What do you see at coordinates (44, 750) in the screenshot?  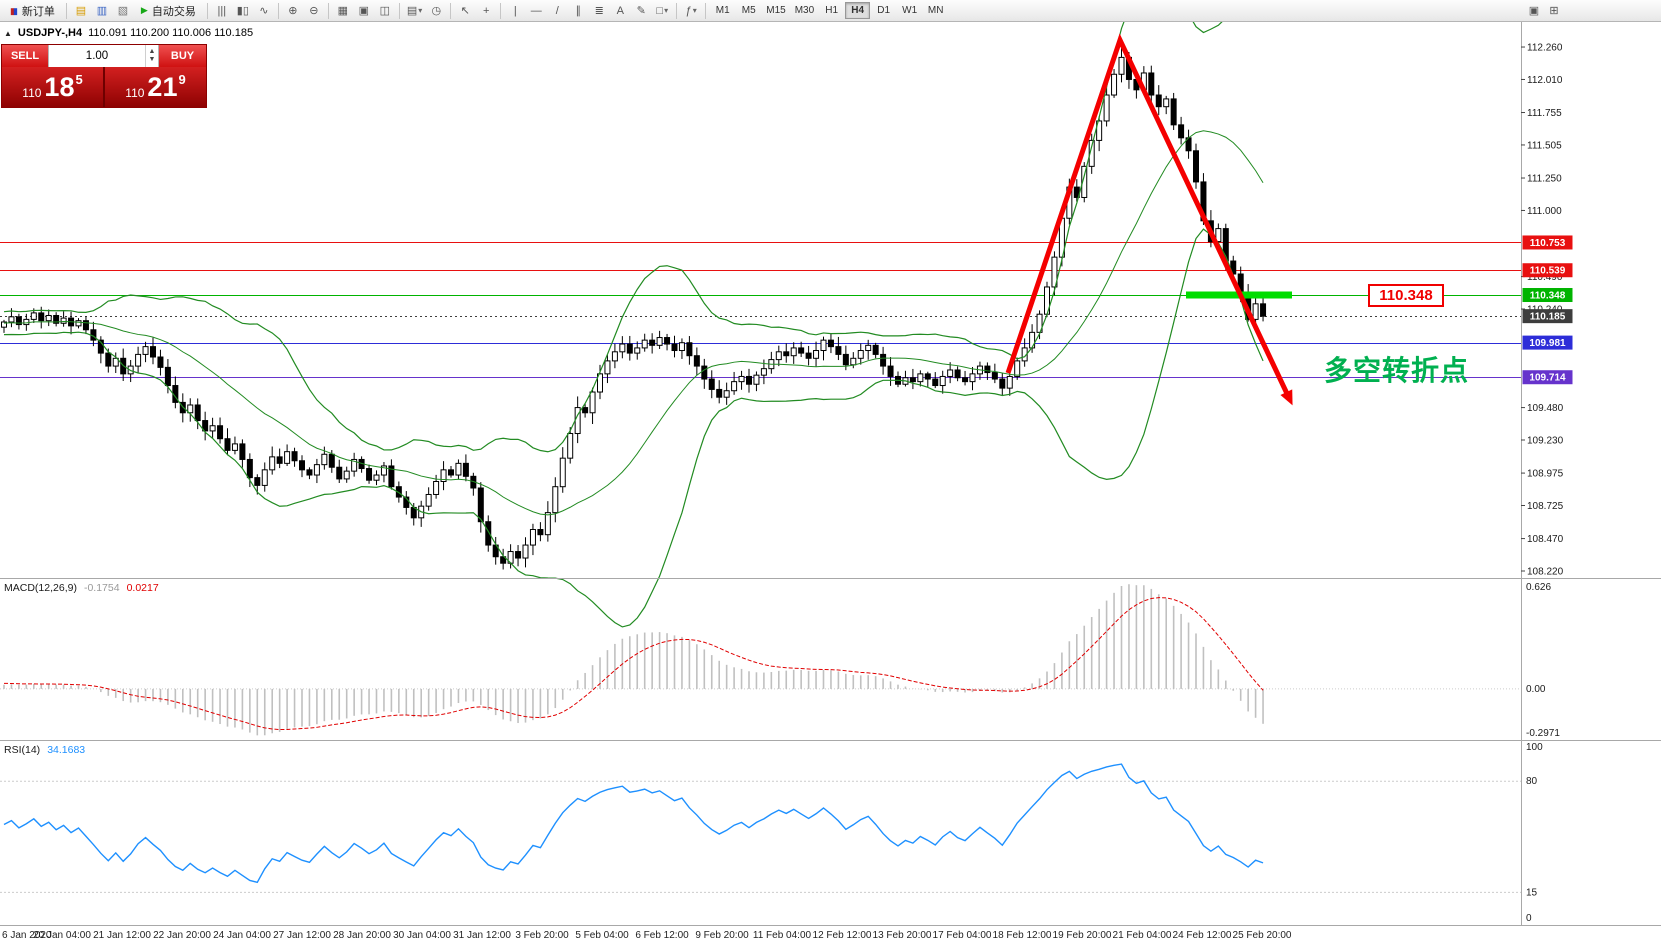 I see `rsi-indicator-label: RSI(14) 34.1683` at bounding box center [44, 750].